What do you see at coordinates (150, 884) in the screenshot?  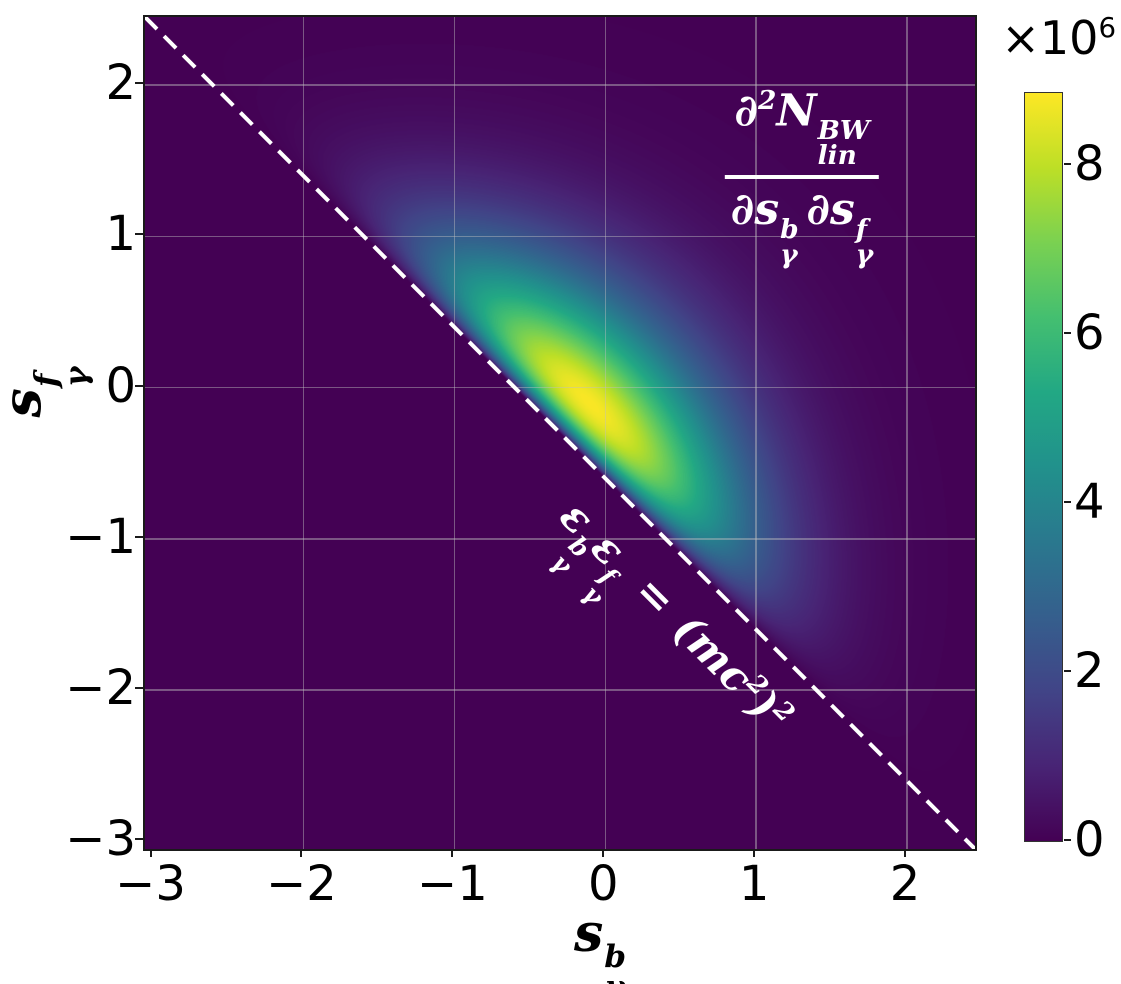 I see `x-tick-label: −3` at bounding box center [150, 884].